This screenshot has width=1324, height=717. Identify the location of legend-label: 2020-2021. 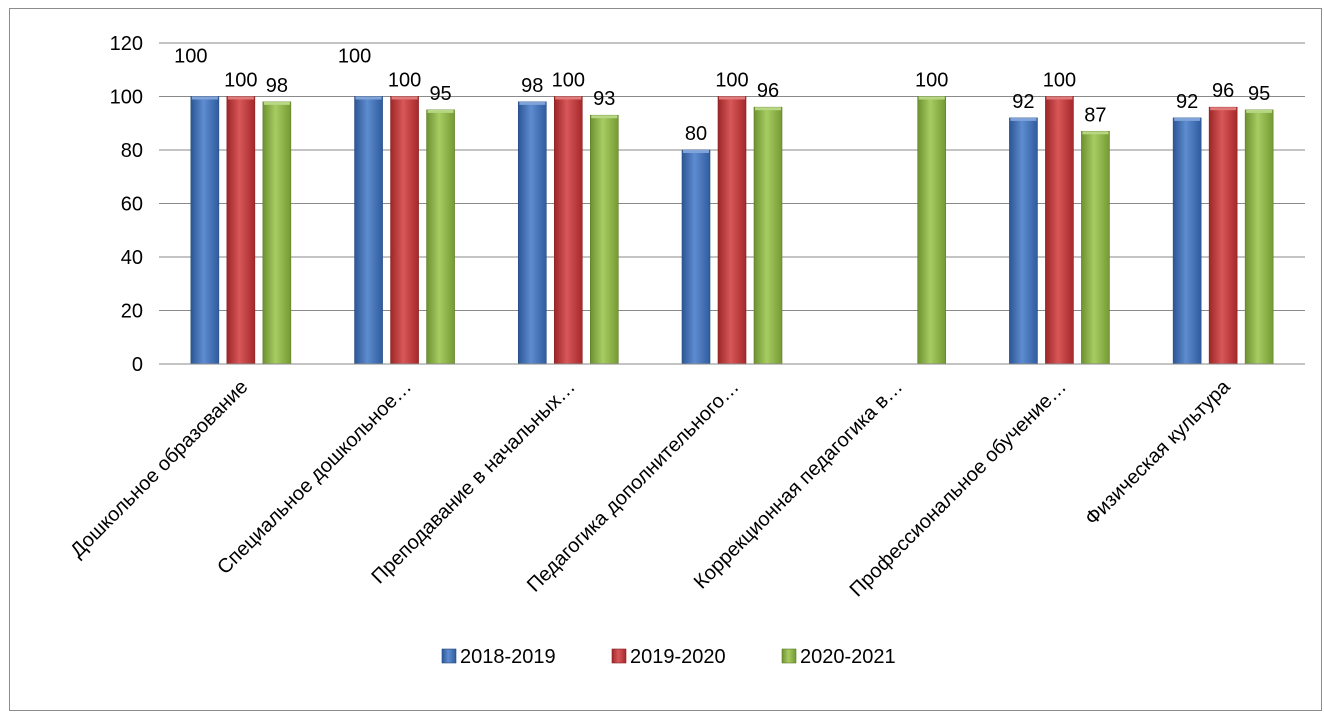
(848, 657).